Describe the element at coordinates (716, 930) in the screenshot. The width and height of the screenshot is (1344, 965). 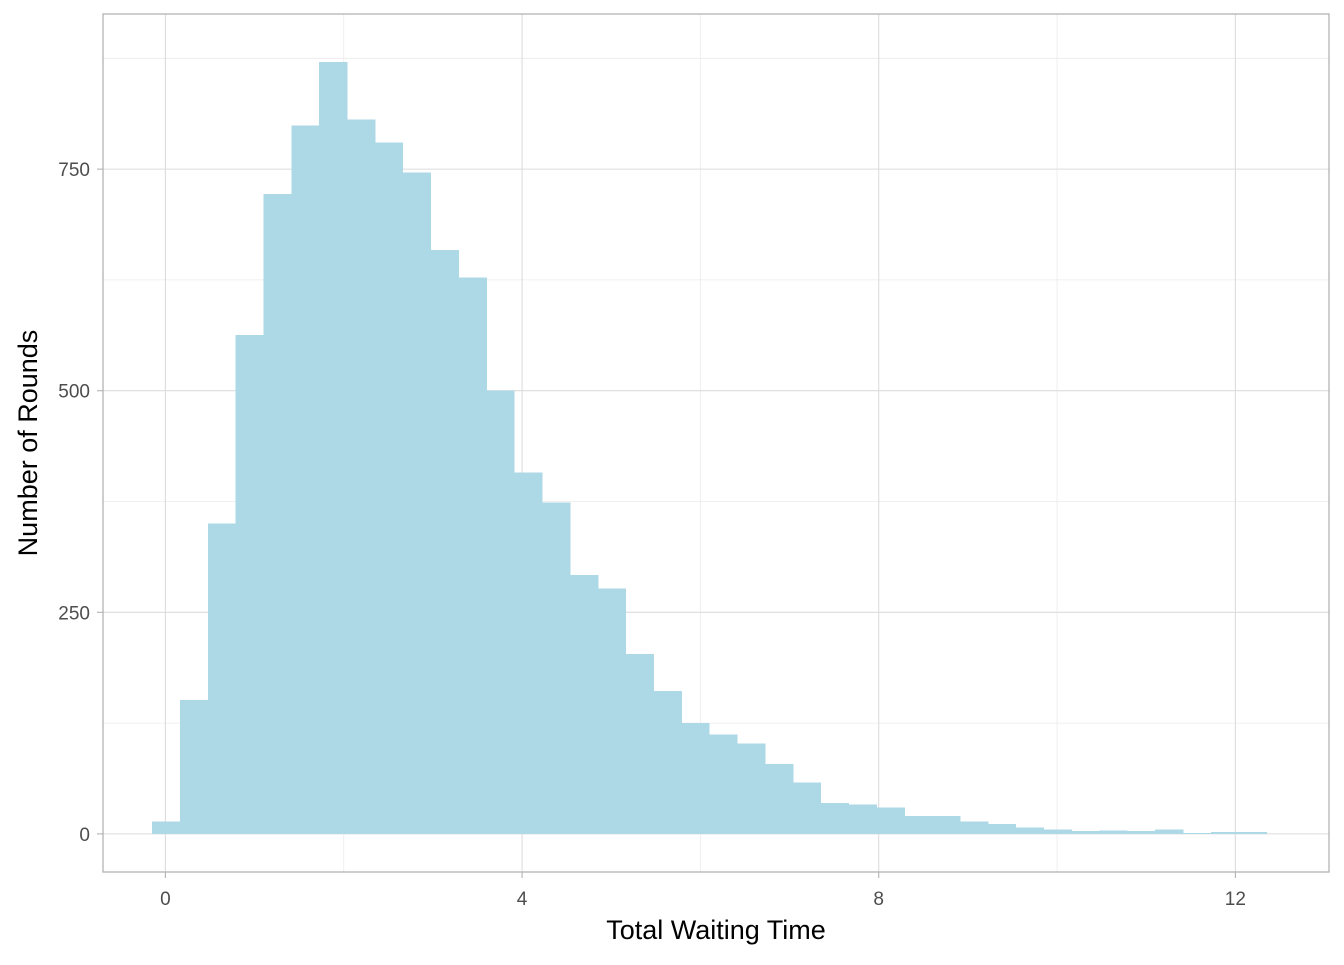
I see `x-axis-title: Total Waiting Time` at that location.